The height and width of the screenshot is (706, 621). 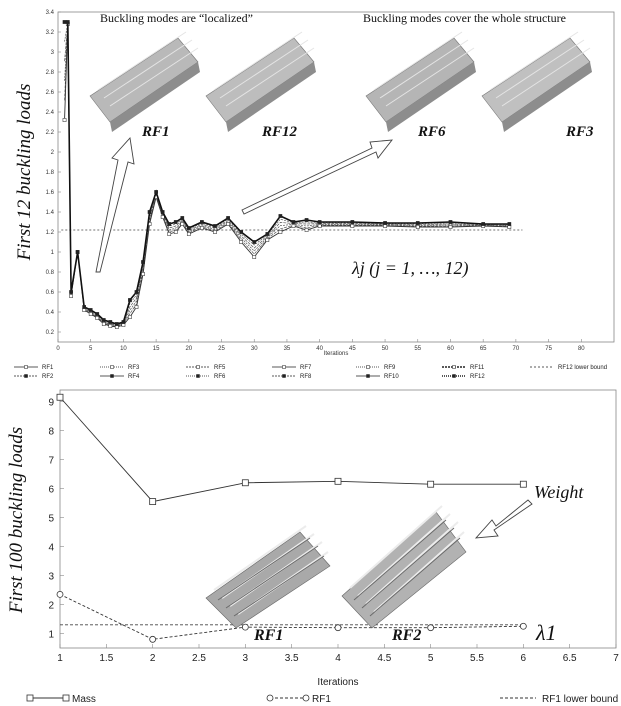 I want to click on y-tick-label: 0.2, so click(x=50, y=333).